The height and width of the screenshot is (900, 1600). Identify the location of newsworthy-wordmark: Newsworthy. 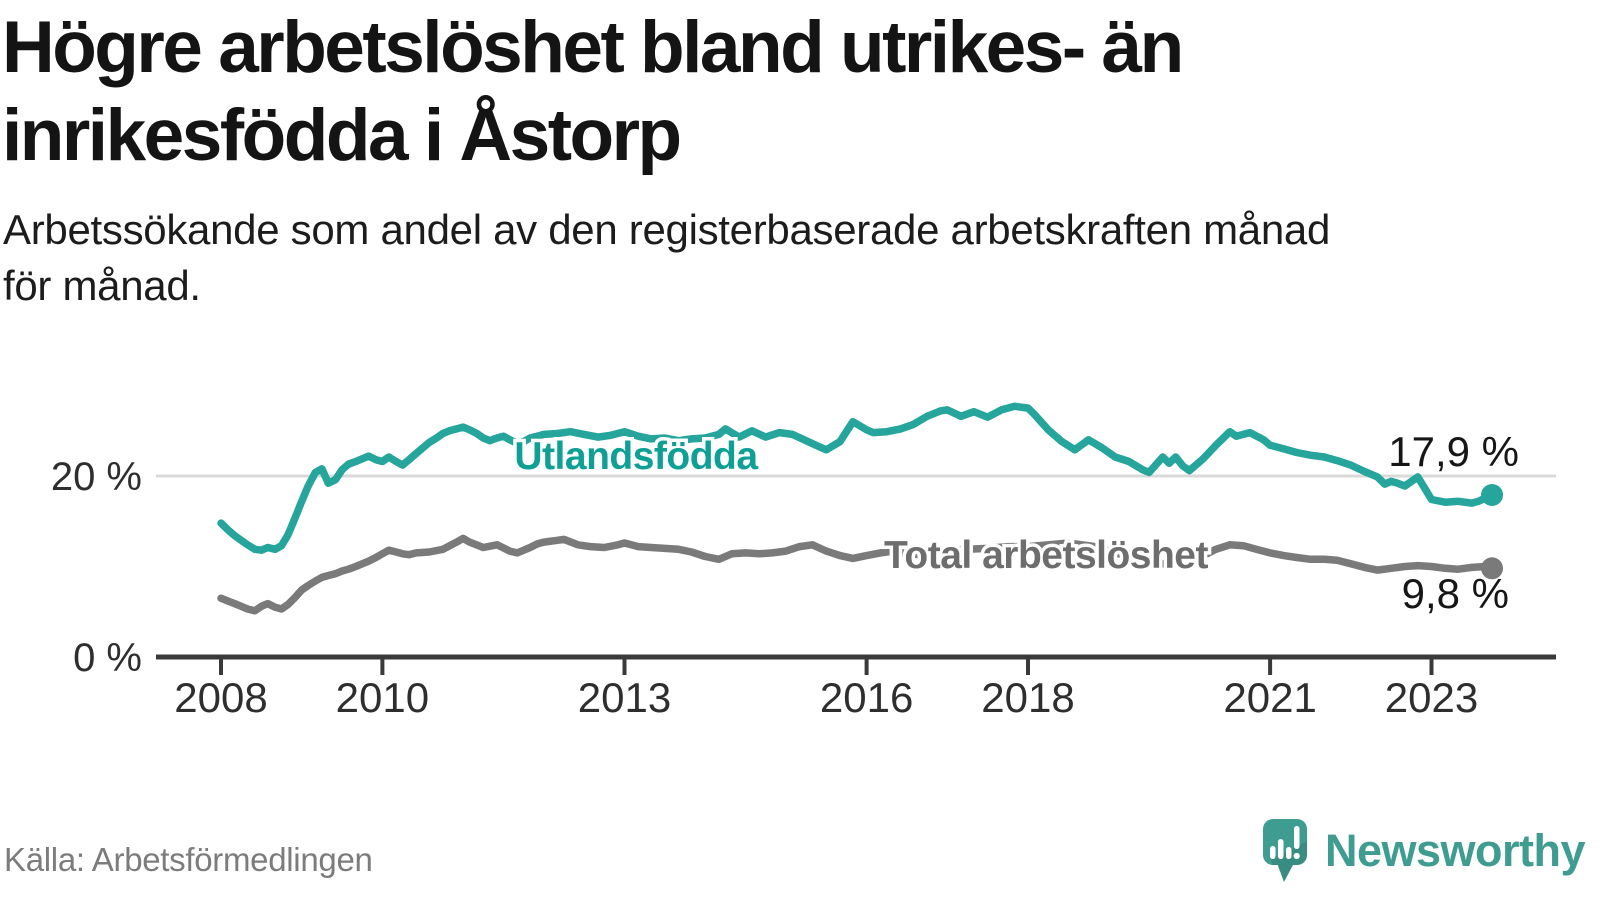
(1455, 850).